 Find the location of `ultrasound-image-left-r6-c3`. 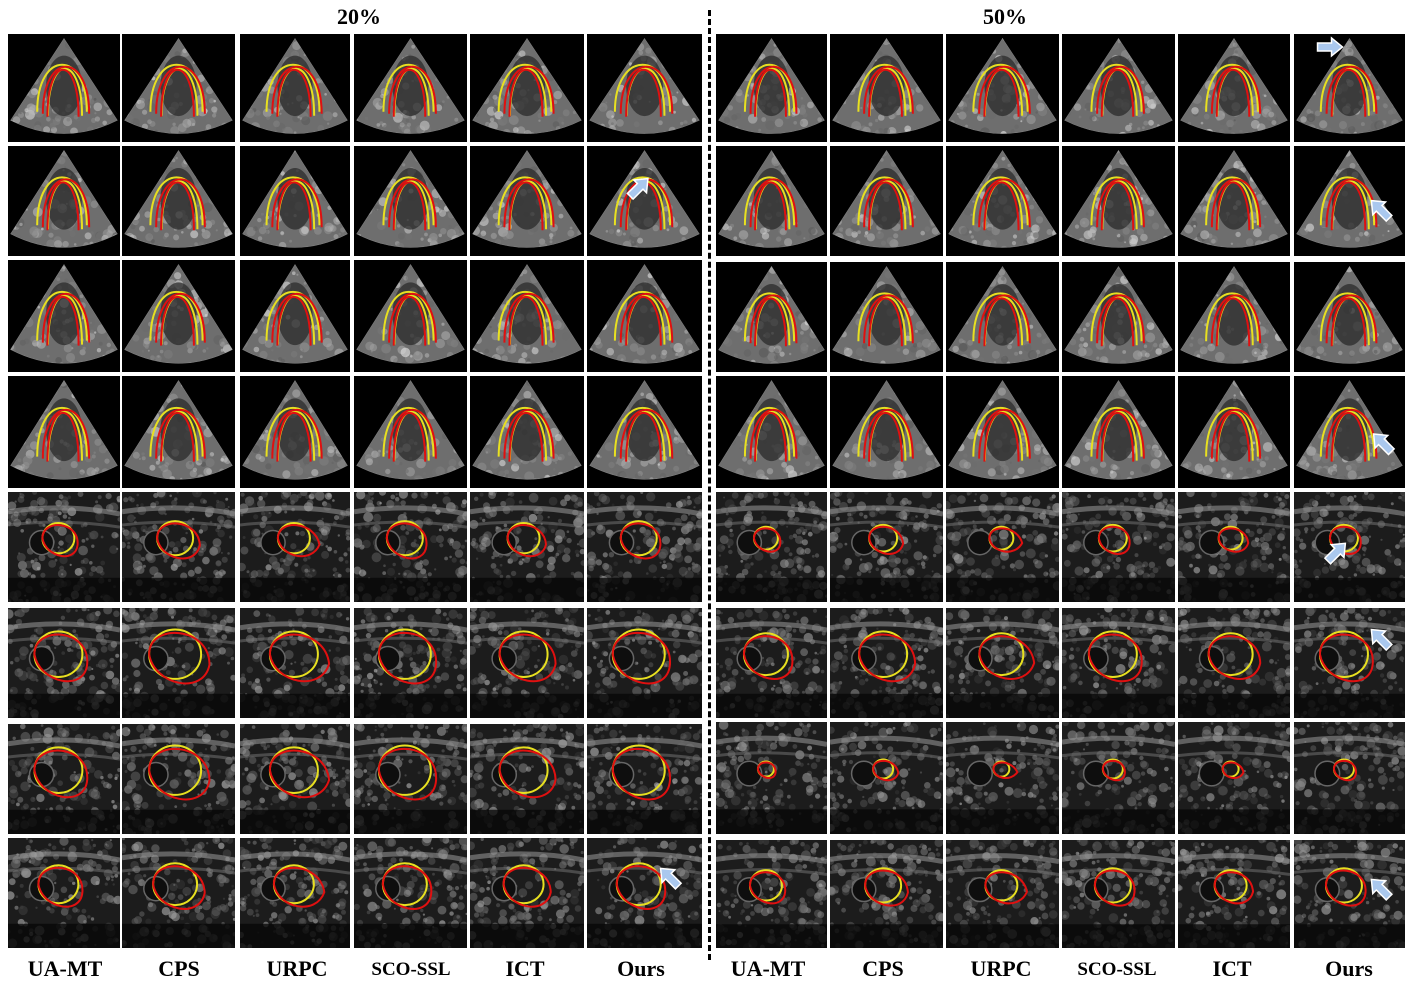

ultrasound-image-left-r6-c3 is located at coordinates (295, 663).